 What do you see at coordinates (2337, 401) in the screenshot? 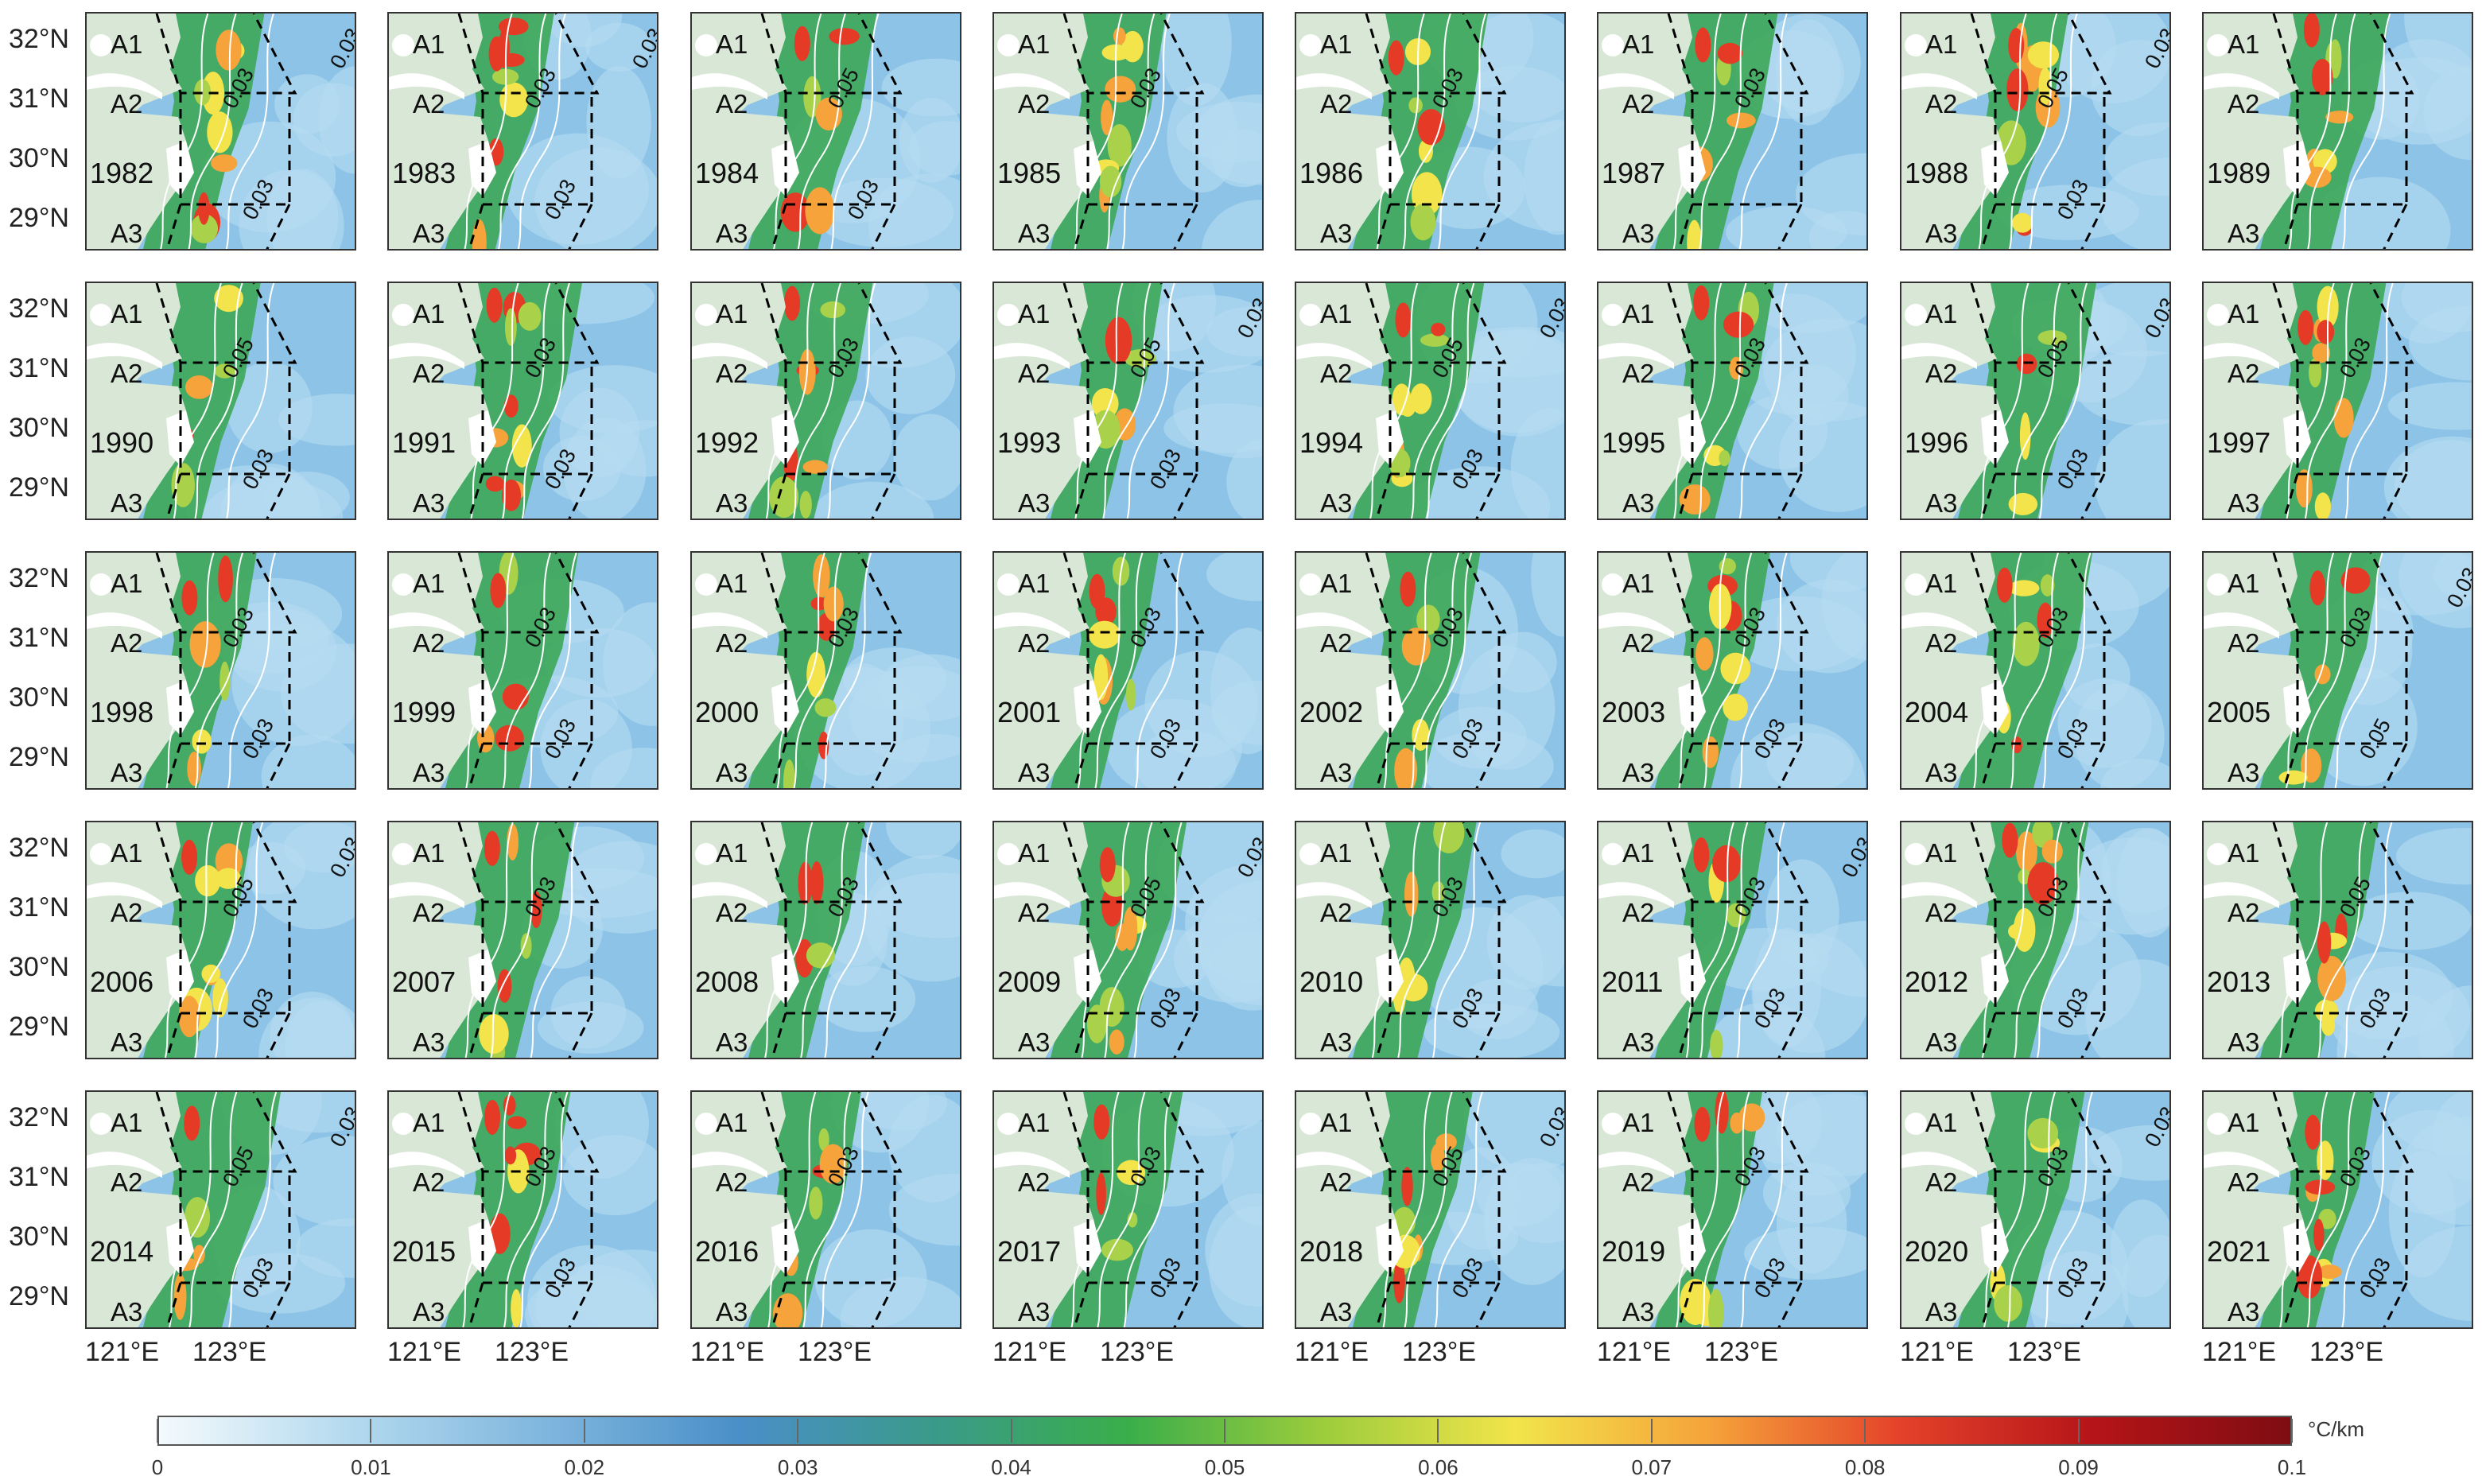
I see `map-panel-1997: A1 A2 A3 1997 0.03` at bounding box center [2337, 401].